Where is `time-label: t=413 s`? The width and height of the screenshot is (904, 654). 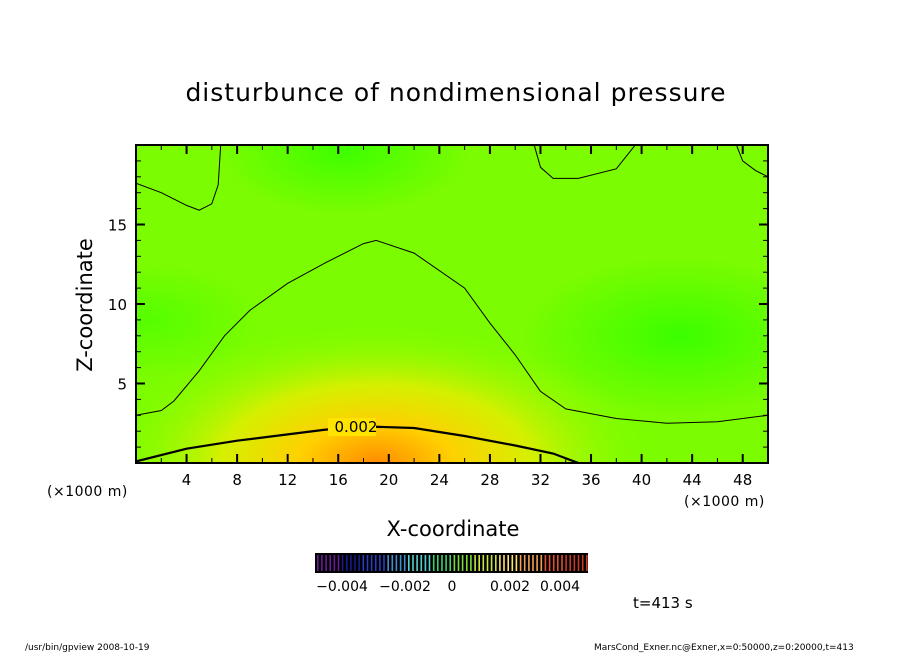 time-label: t=413 s is located at coordinates (663, 603).